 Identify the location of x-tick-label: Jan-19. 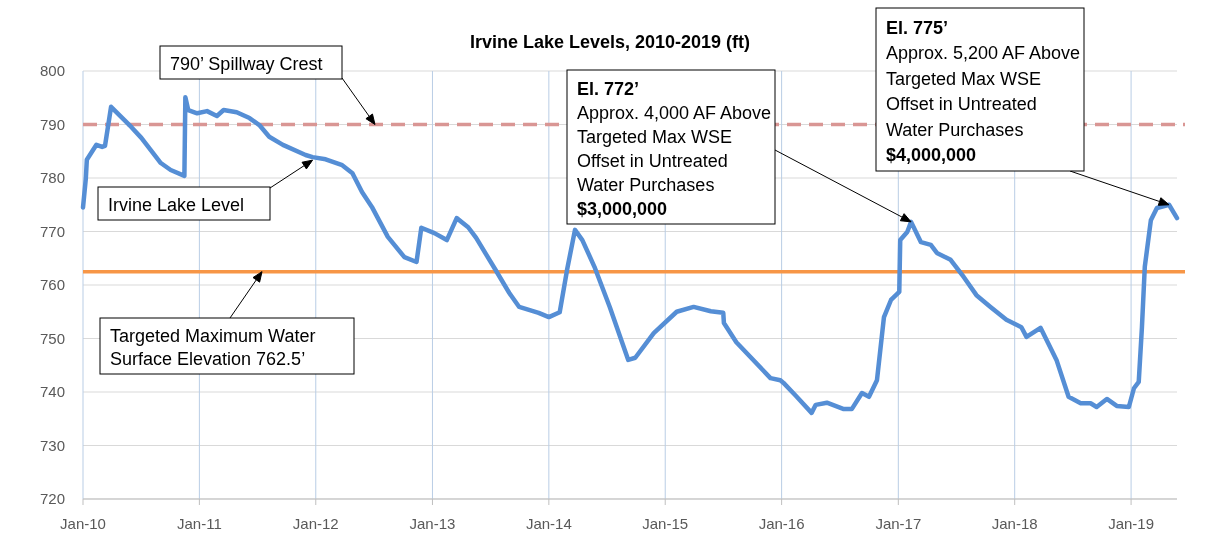
(1131, 523).